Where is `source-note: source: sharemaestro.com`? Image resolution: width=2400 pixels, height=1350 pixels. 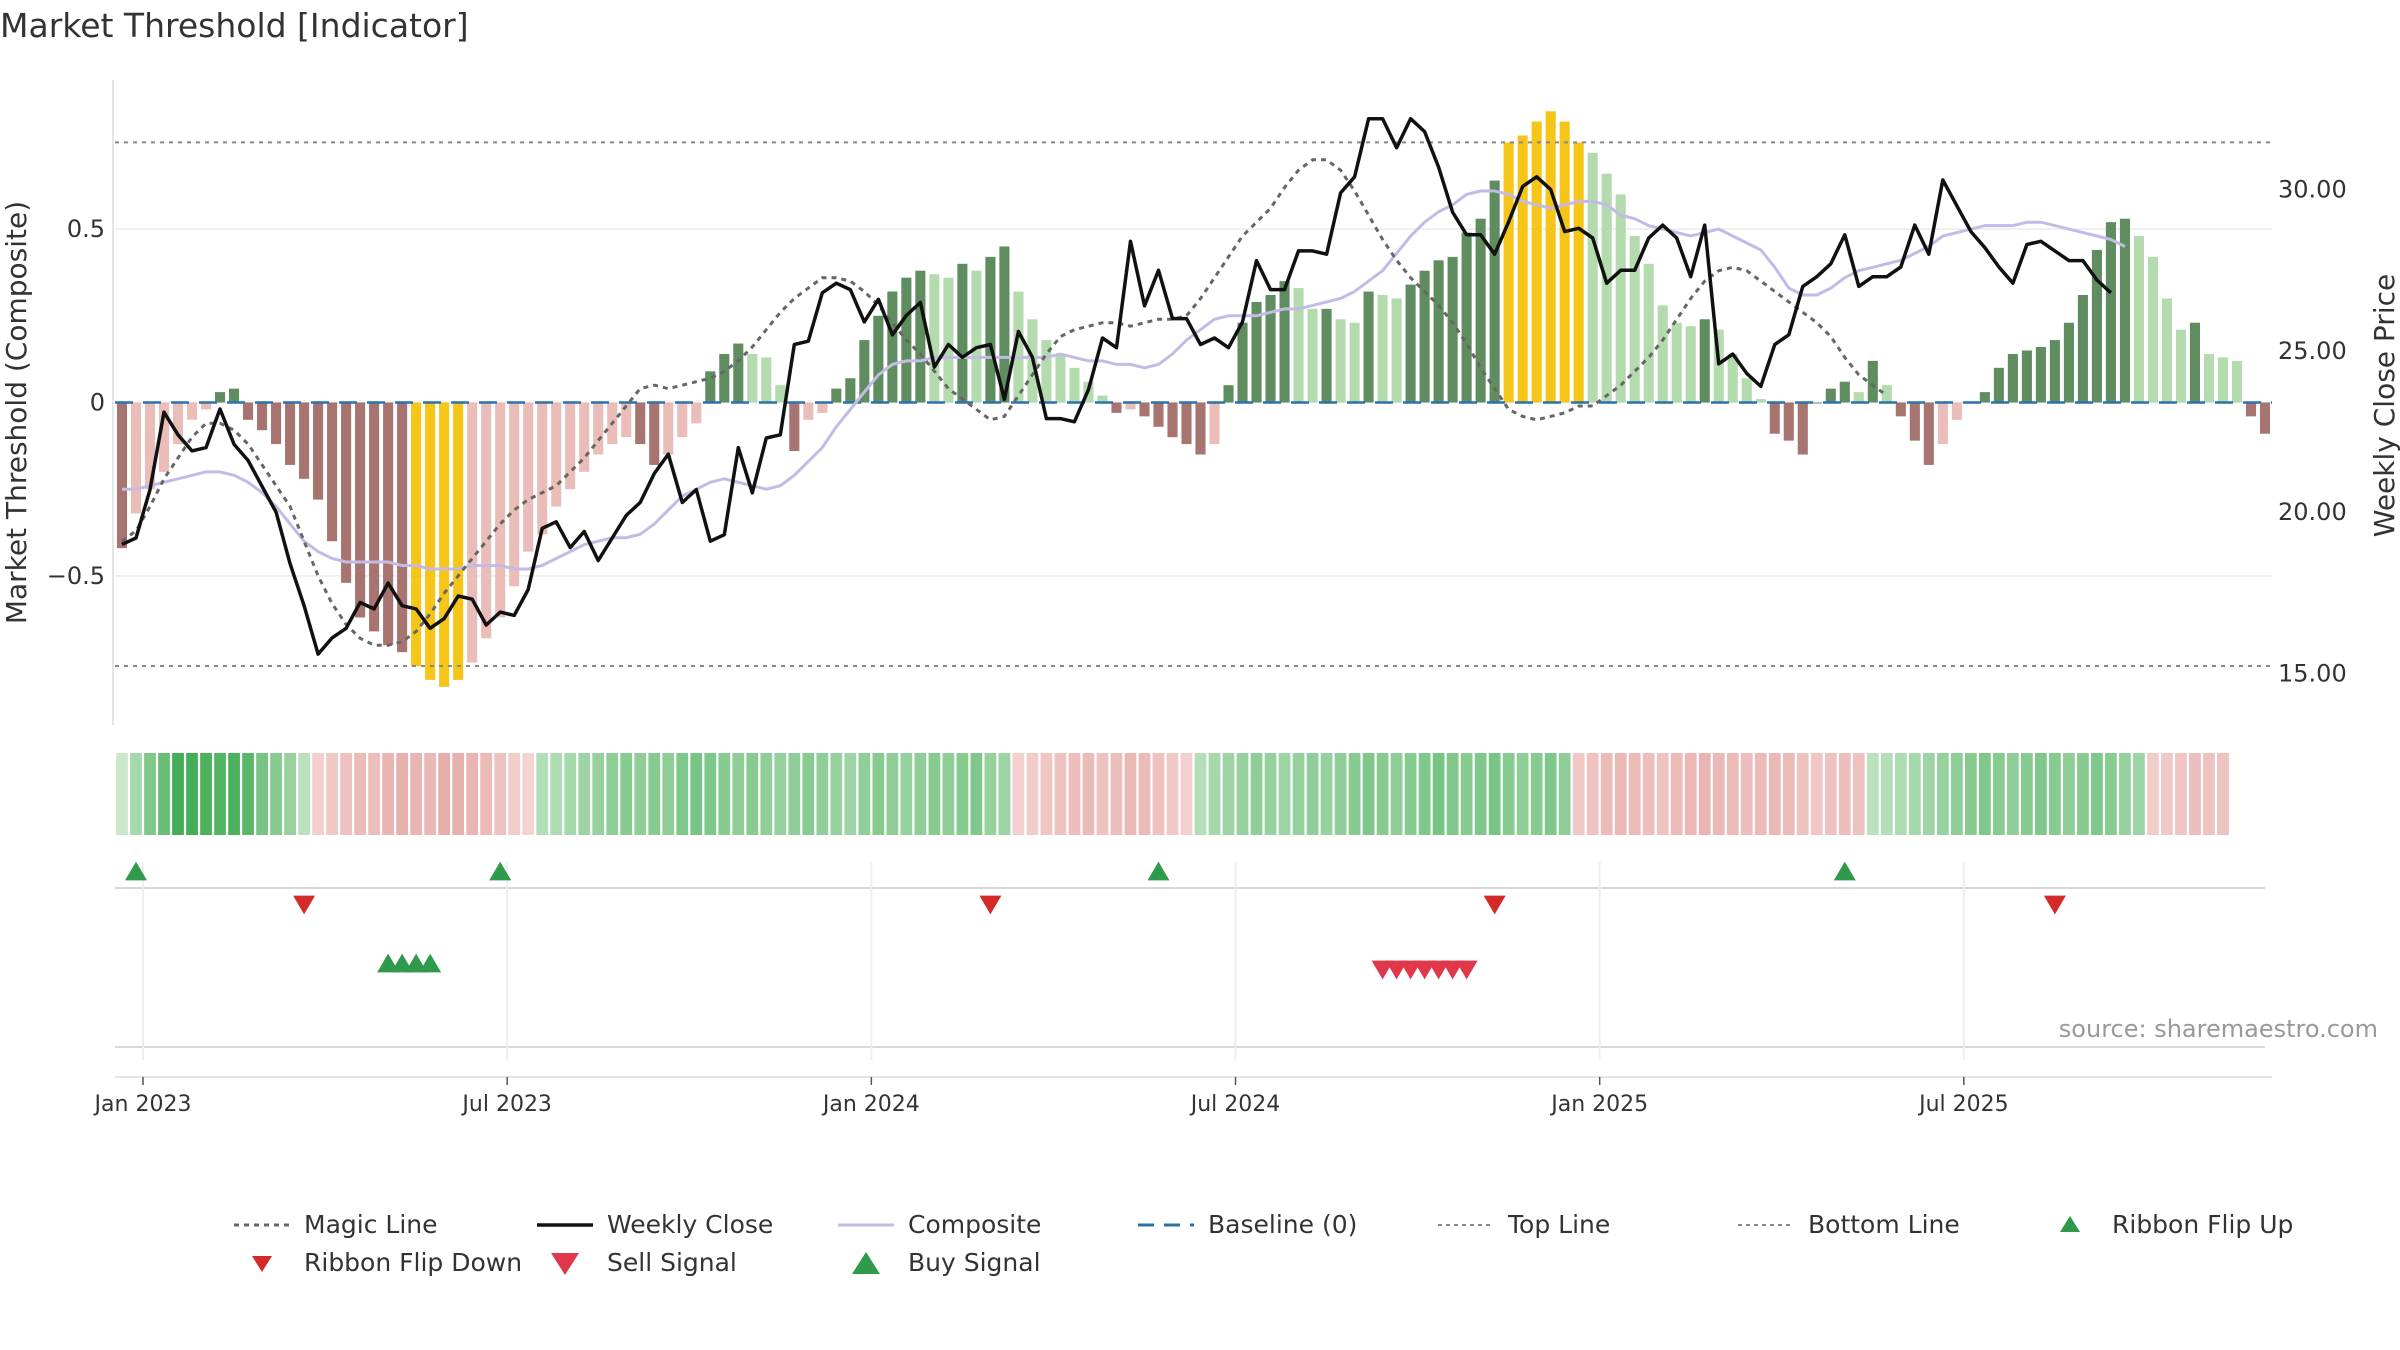
source-note: source: sharemaestro.com is located at coordinates (2218, 1029).